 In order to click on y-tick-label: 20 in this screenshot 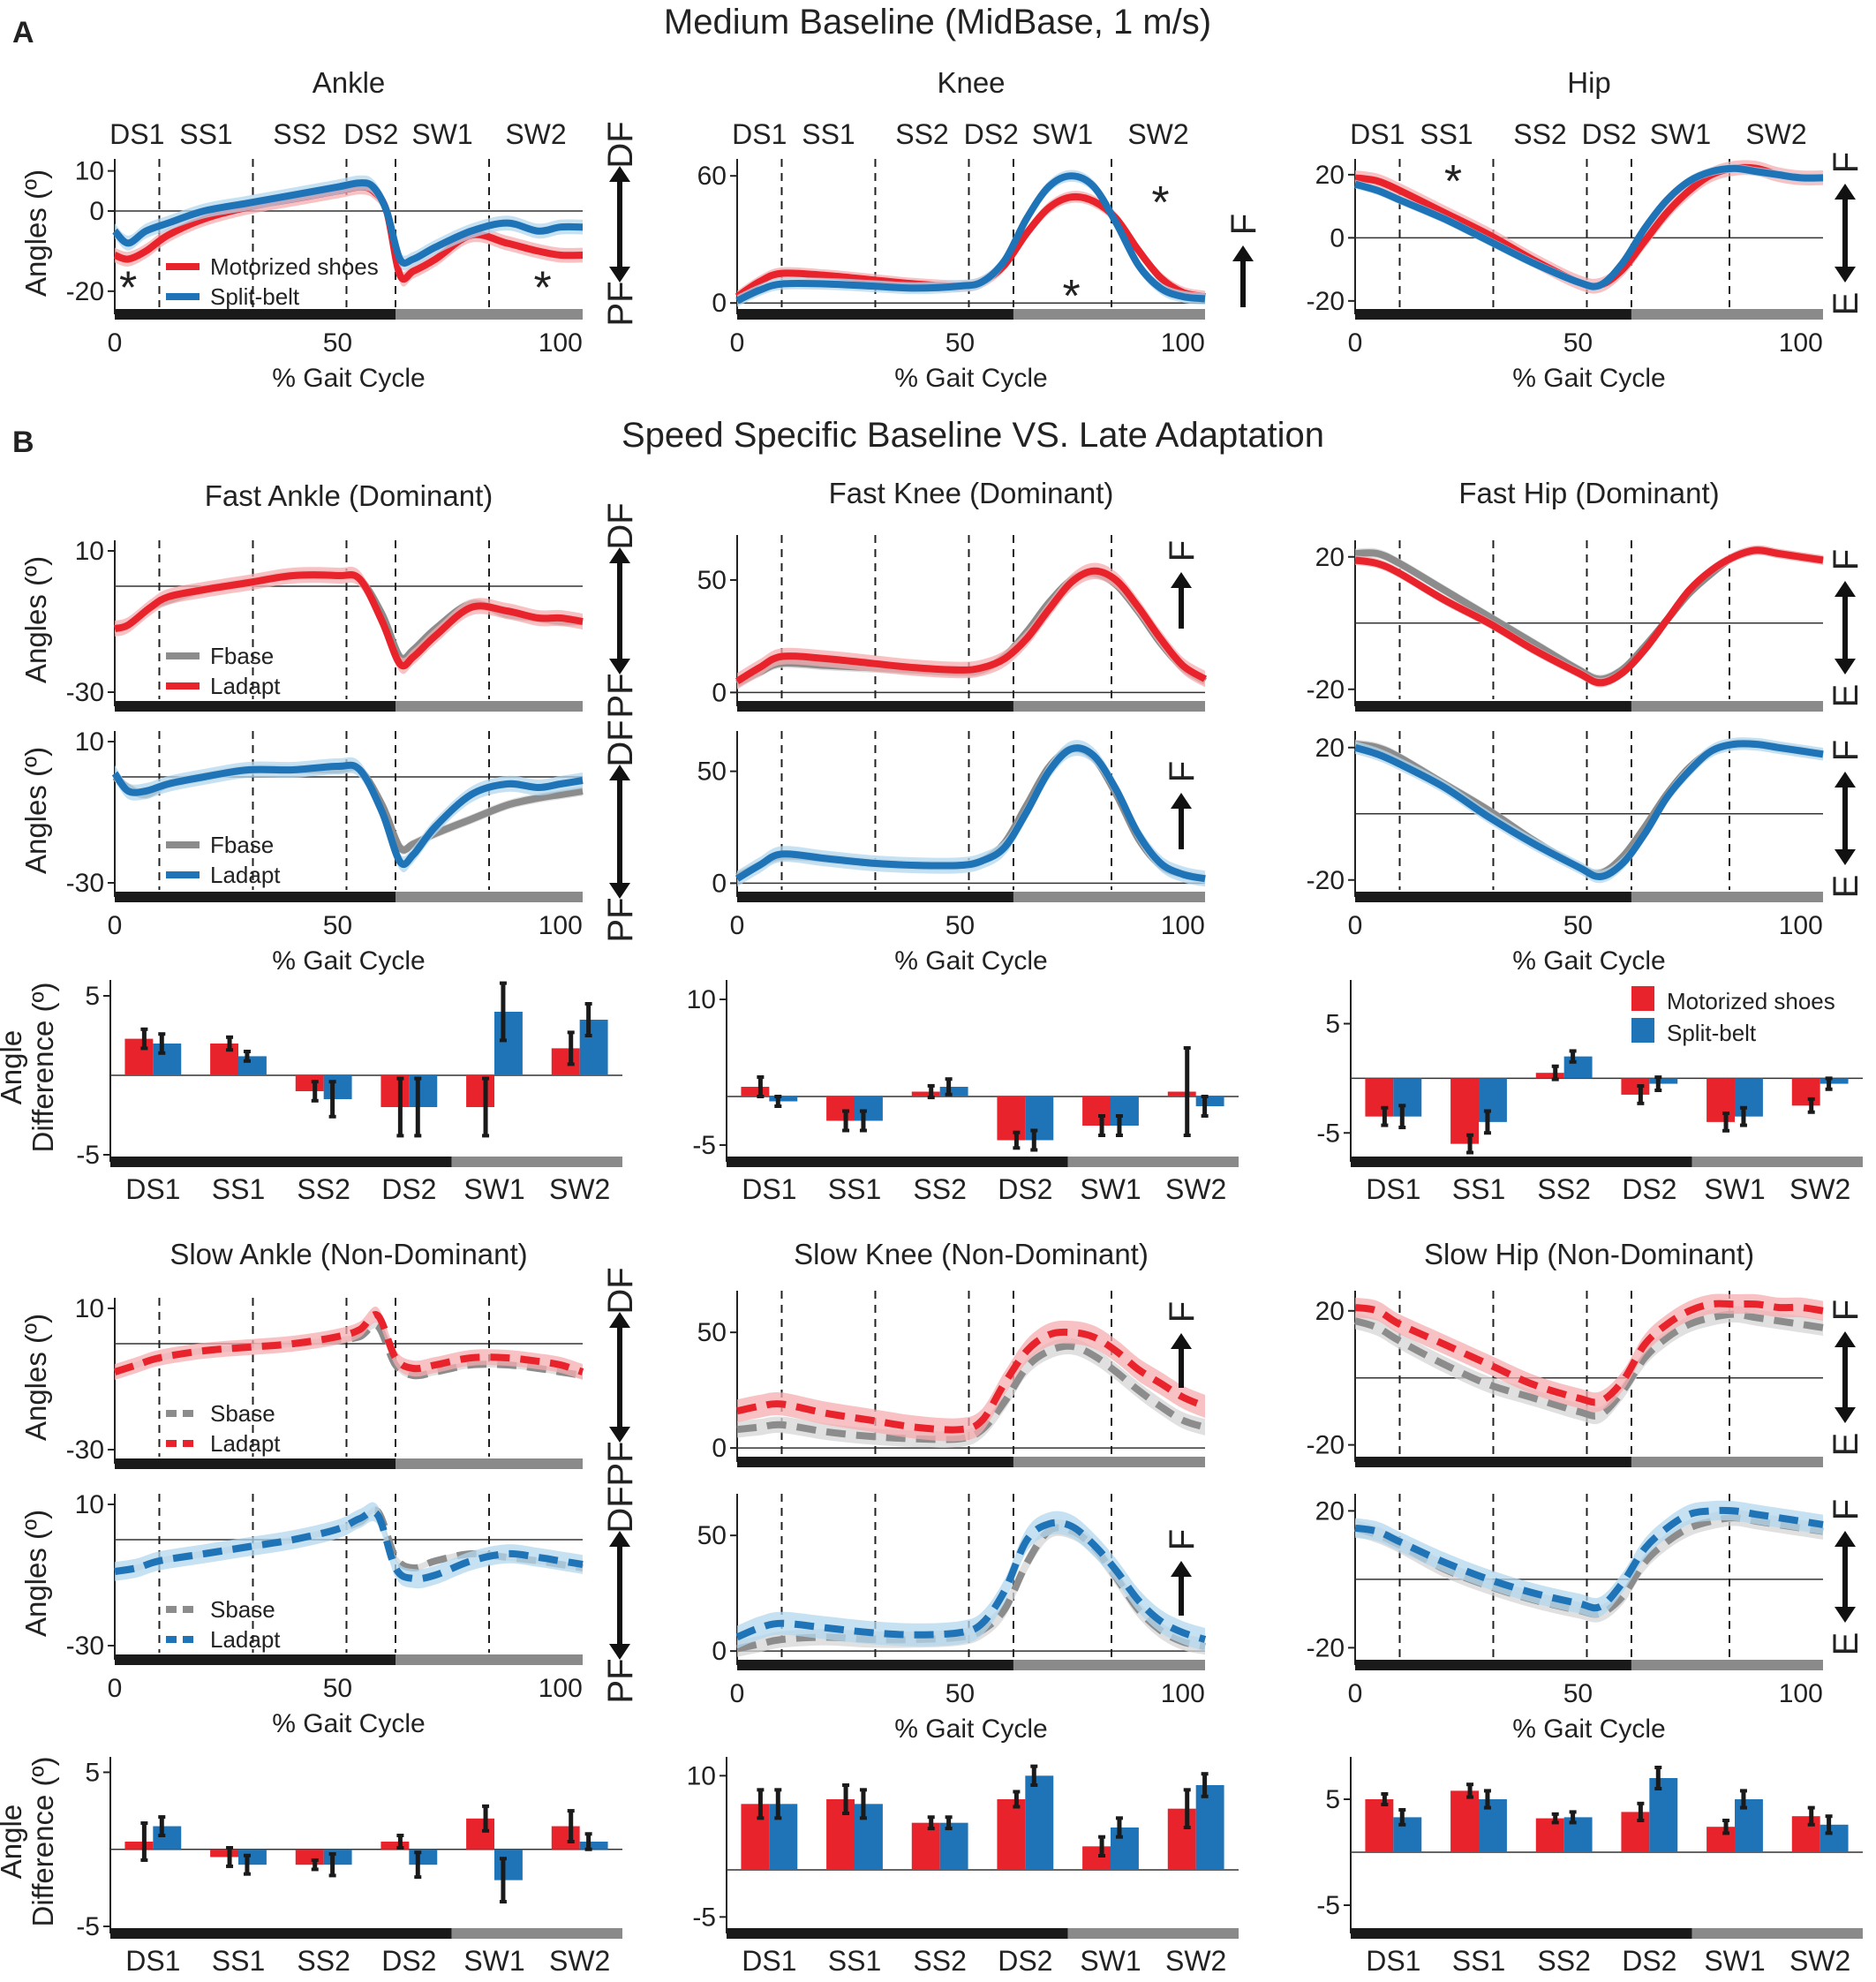, I will do `click(1330, 1311)`.